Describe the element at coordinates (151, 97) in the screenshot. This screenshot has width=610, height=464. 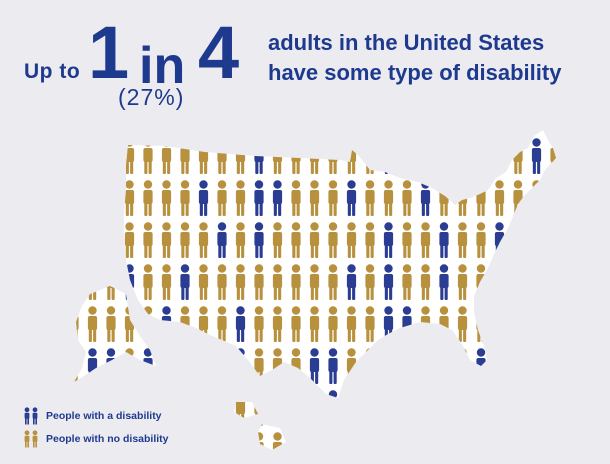
I see `headline-percent: (27%)` at that location.